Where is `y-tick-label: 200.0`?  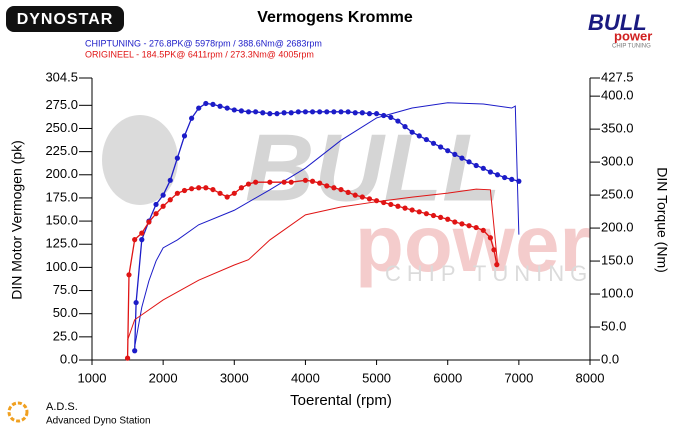
y-tick-label: 200.0 is located at coordinates (61, 173).